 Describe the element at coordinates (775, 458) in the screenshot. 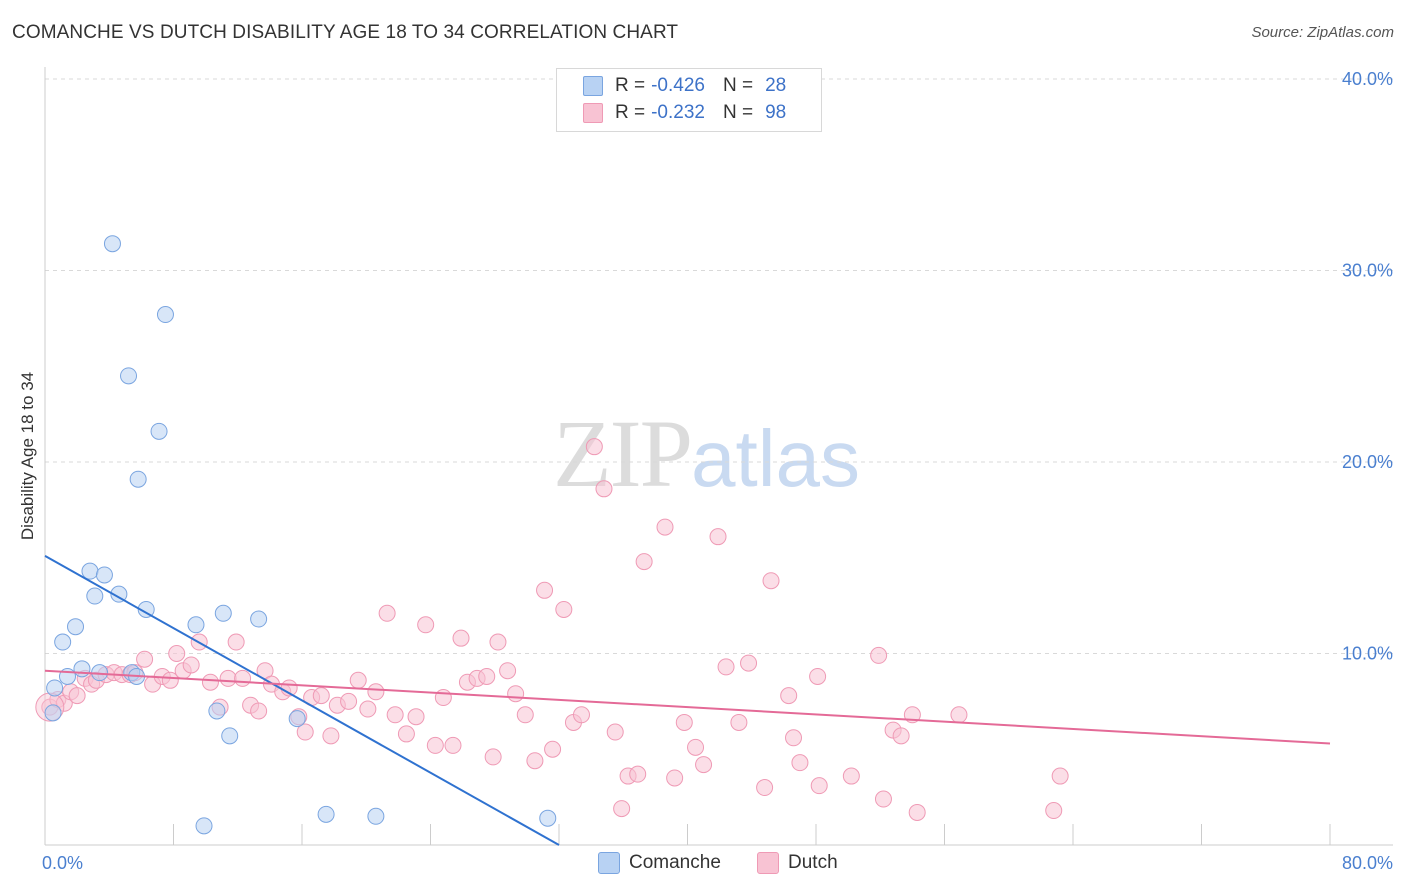

I see `watermark-atlas: atlas` at that location.